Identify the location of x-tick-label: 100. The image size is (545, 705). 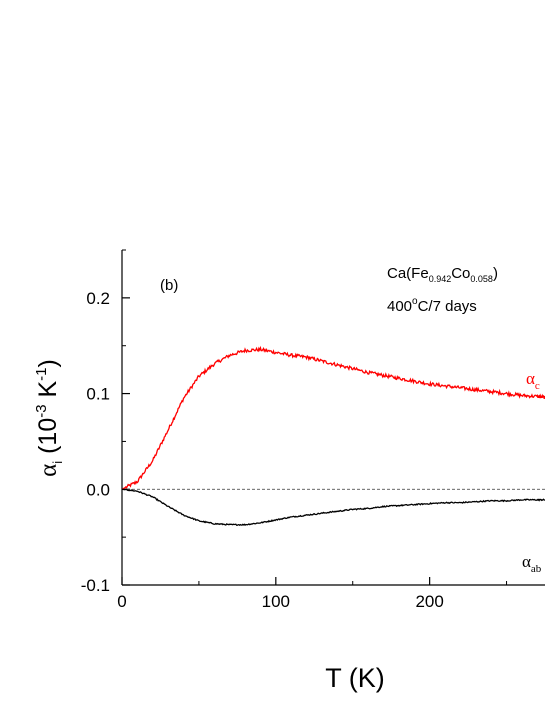
(276, 601).